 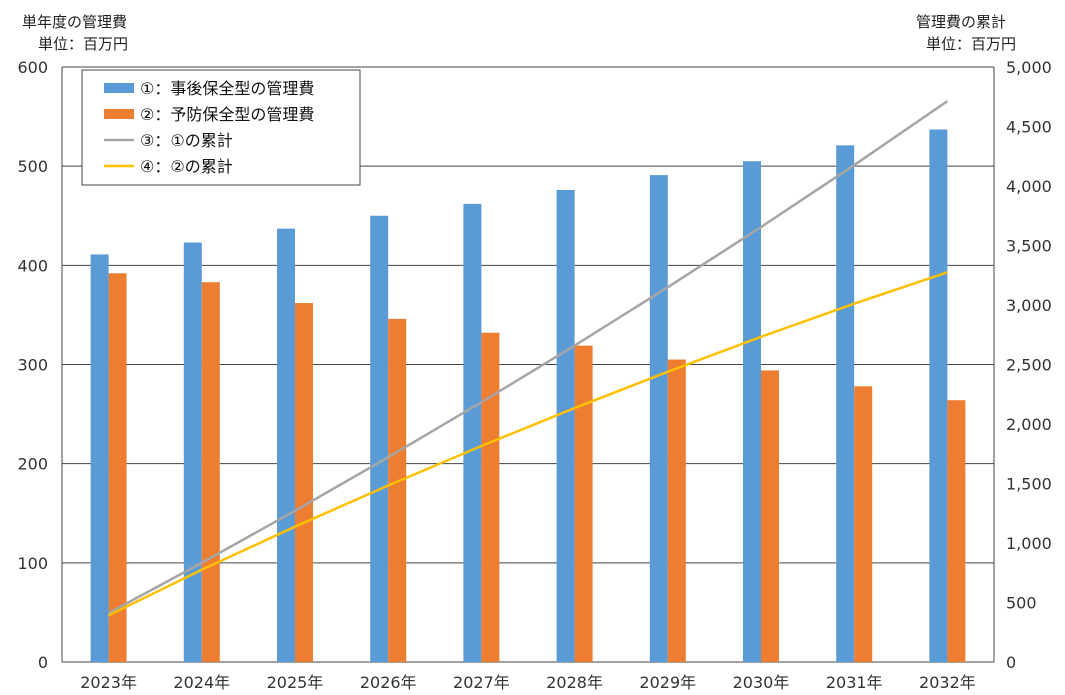 What do you see at coordinates (1029, 127) in the screenshot?
I see `right-tick-label: 4,500` at bounding box center [1029, 127].